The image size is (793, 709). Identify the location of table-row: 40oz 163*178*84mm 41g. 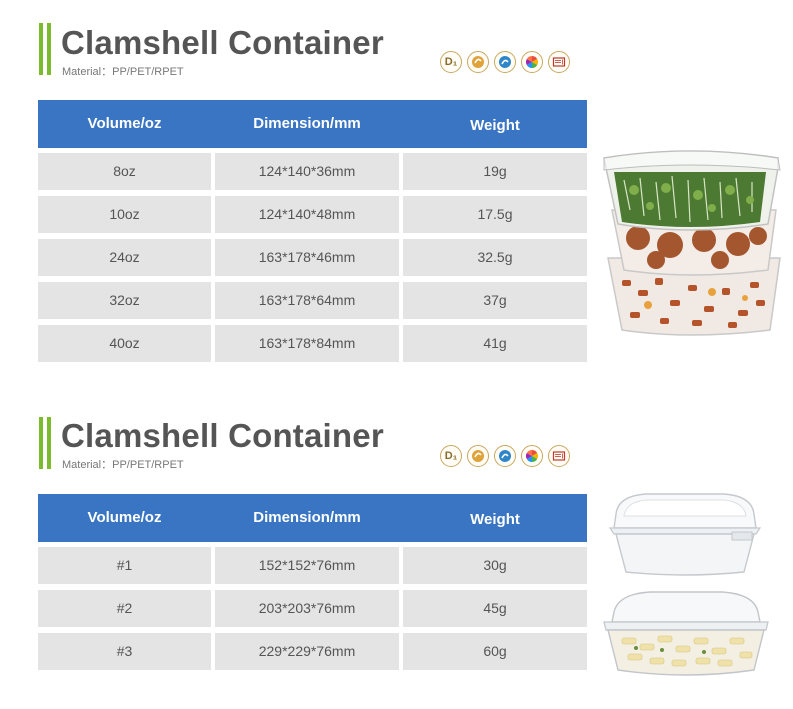
(312, 343).